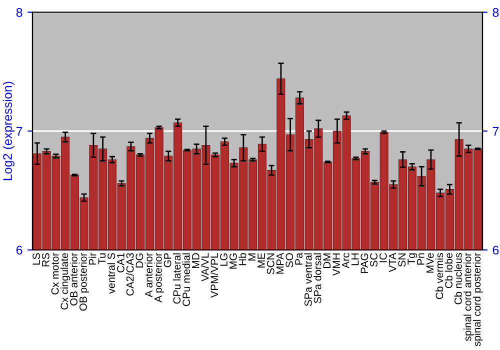  I want to click on x-tick-label: CA2/CA3, so click(130, 274).